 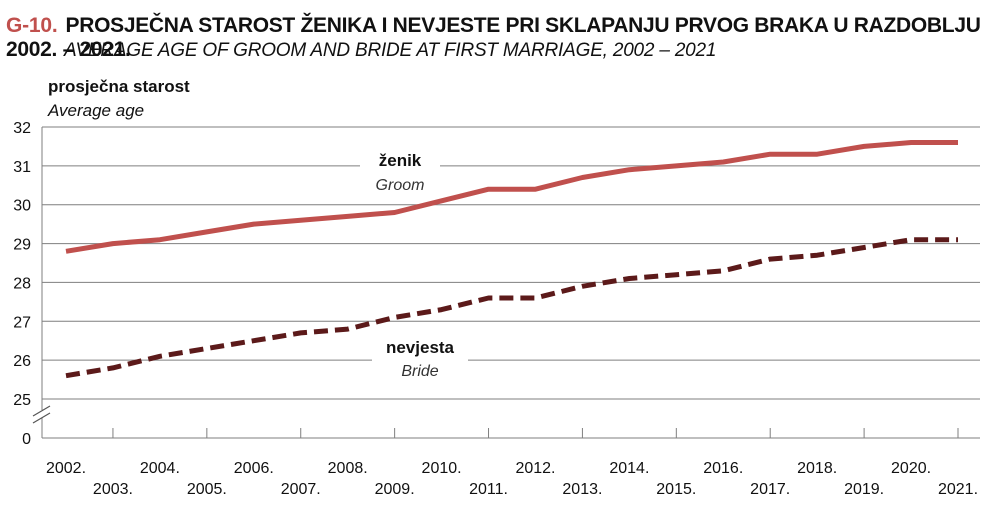 I want to click on series-label-groom-en: Groom, so click(x=400, y=185).